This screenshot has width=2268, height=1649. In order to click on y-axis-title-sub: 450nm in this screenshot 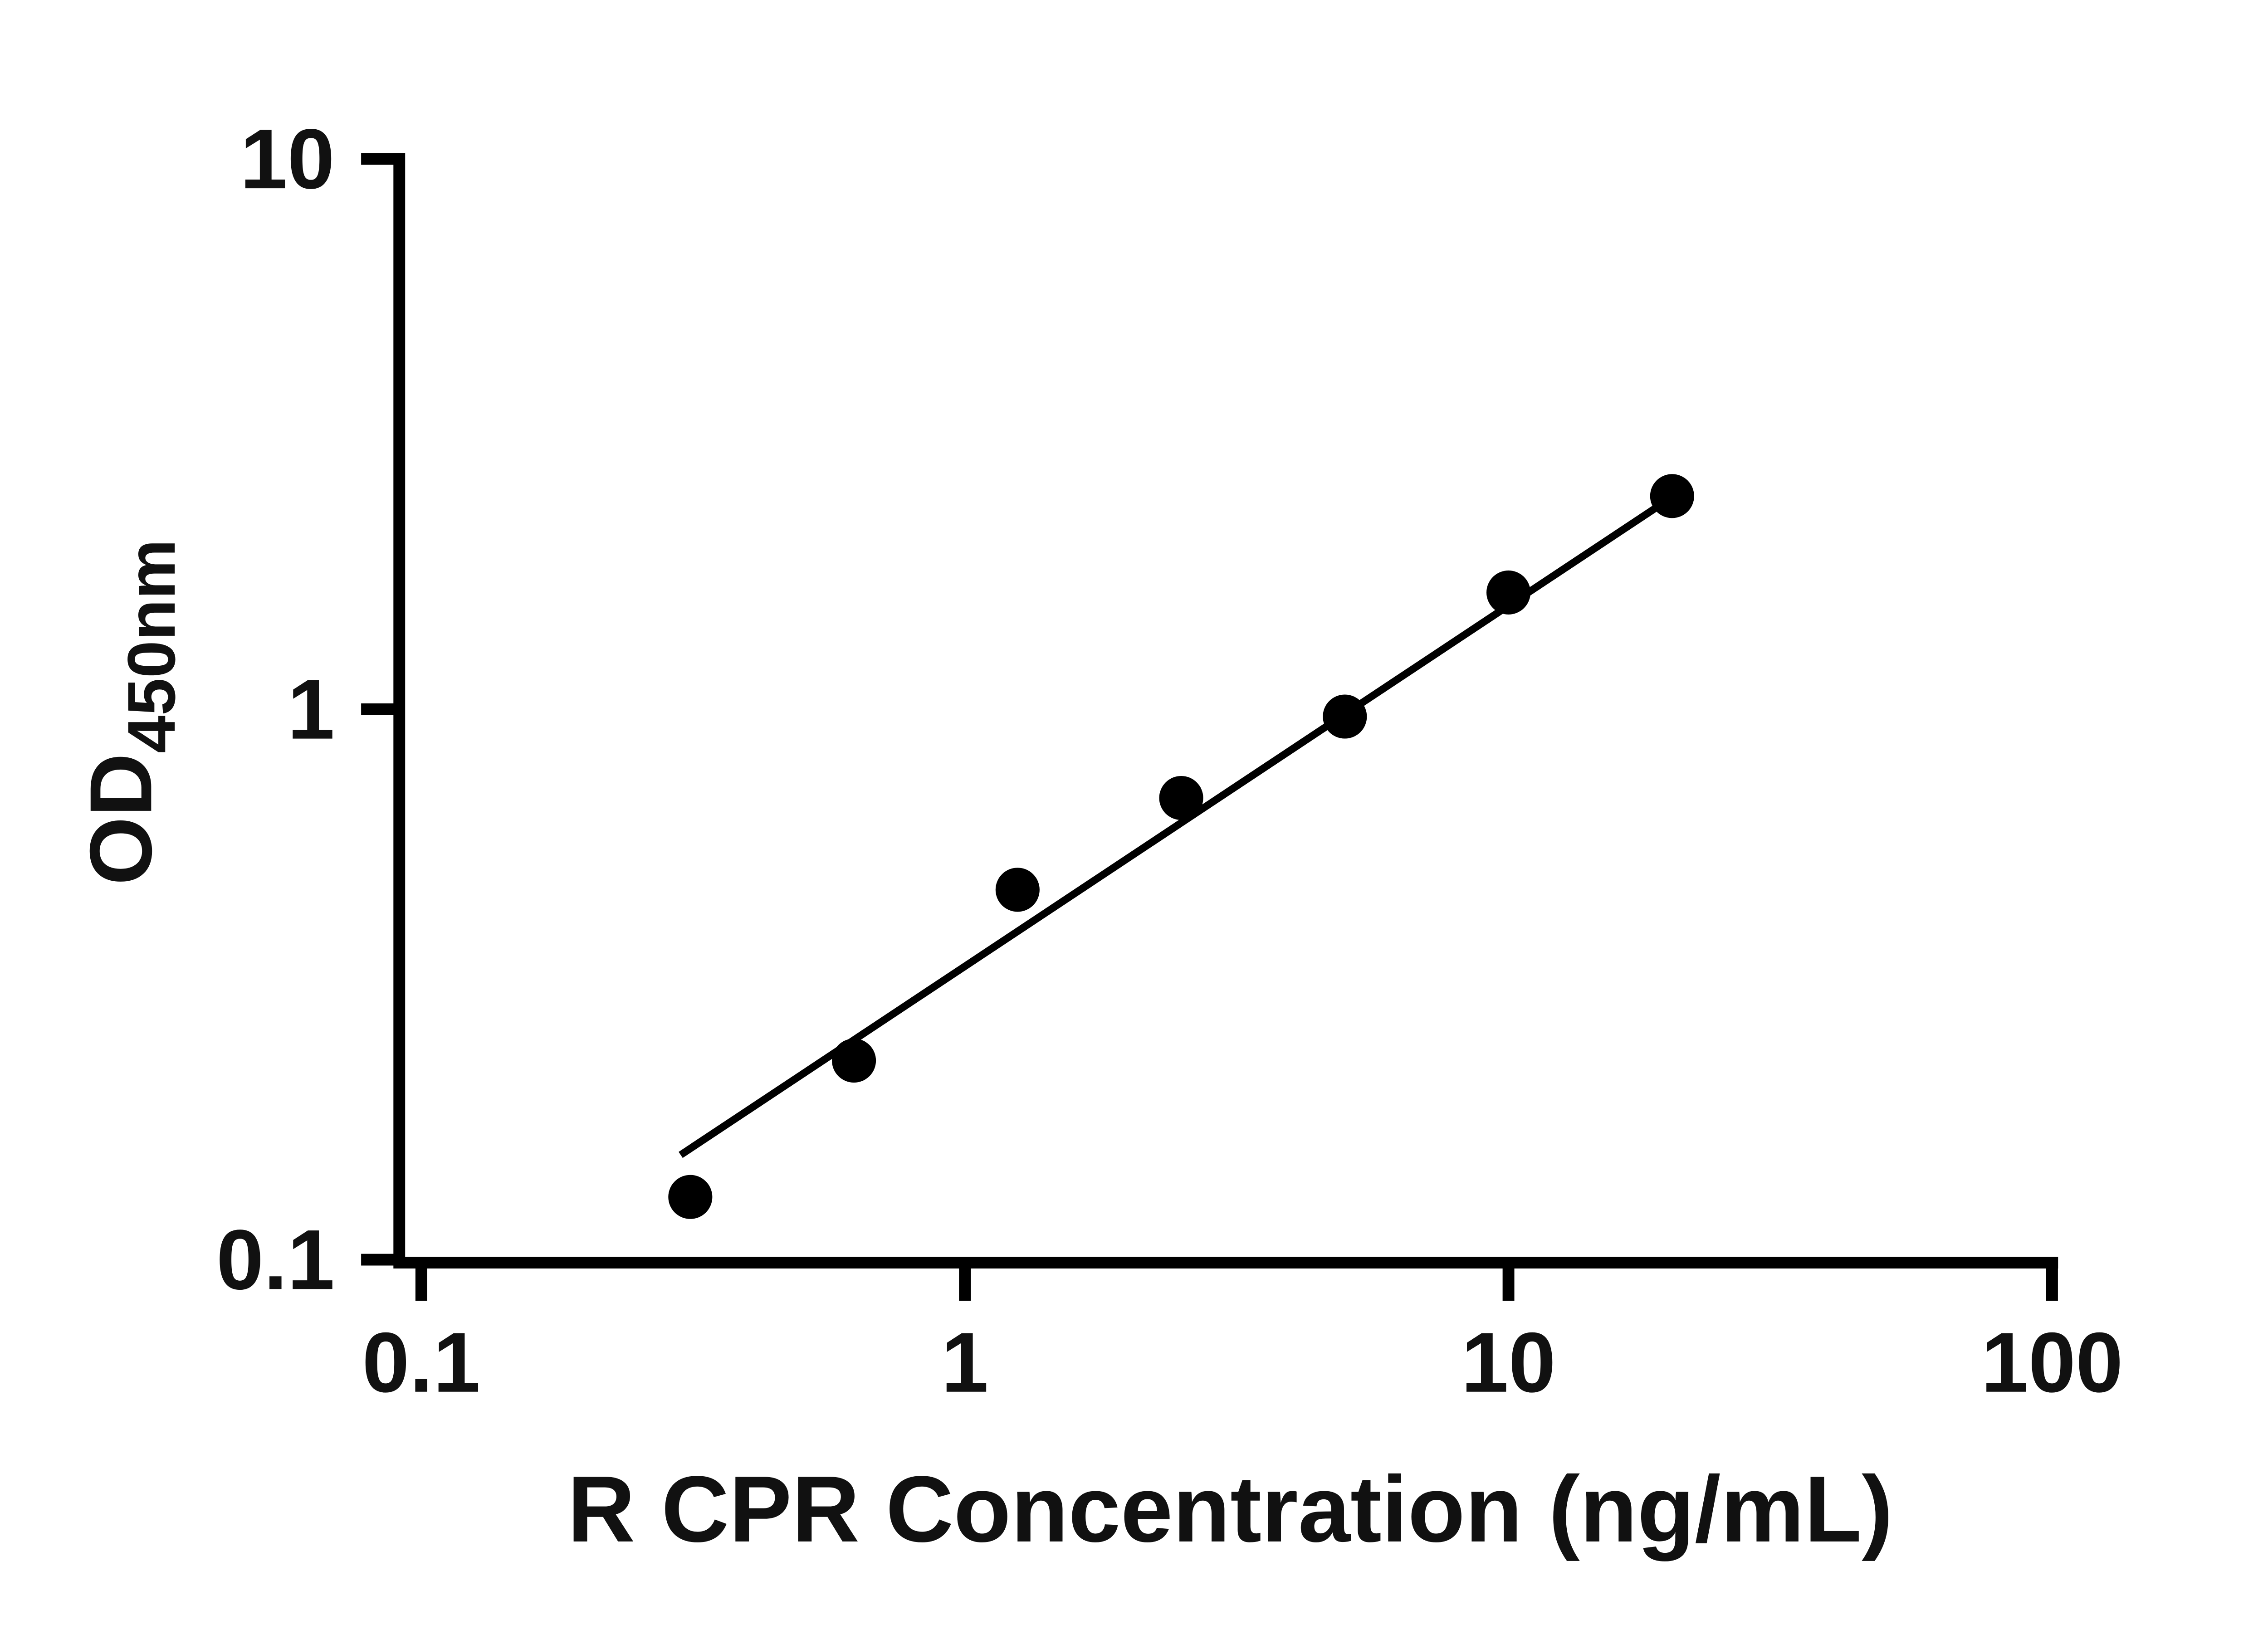, I will do `click(151, 646)`.